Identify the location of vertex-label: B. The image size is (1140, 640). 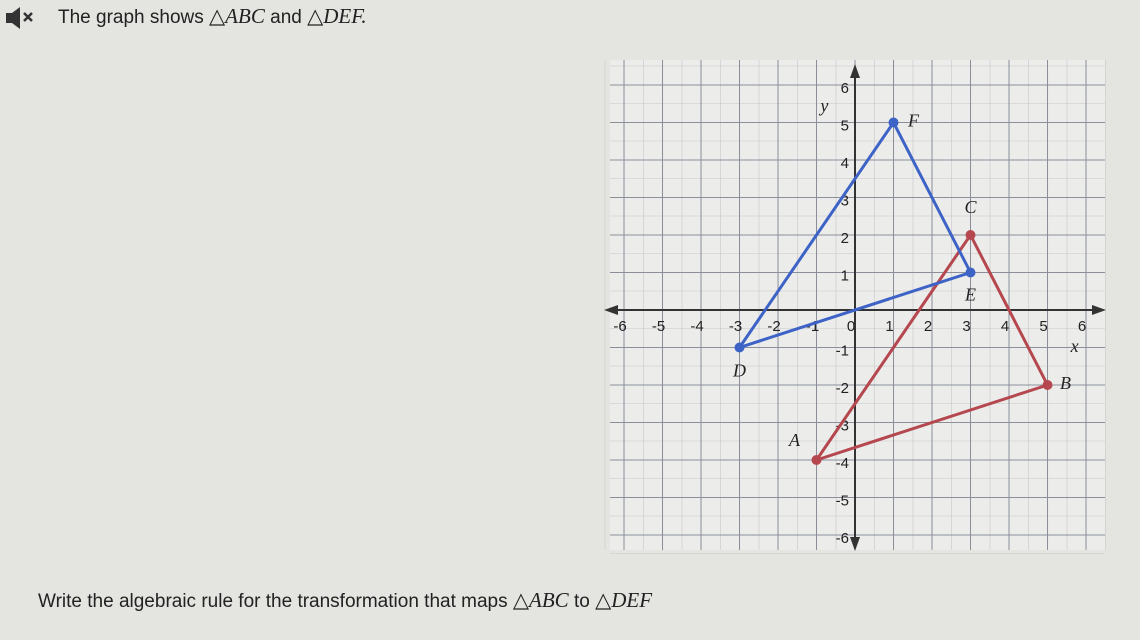
(1065, 383).